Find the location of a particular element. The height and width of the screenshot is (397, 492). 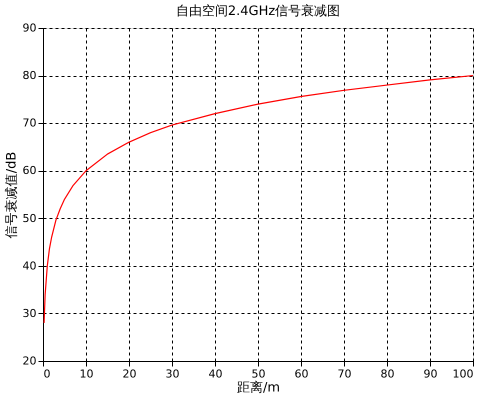

x-tick-label: 20 is located at coordinates (129, 374).